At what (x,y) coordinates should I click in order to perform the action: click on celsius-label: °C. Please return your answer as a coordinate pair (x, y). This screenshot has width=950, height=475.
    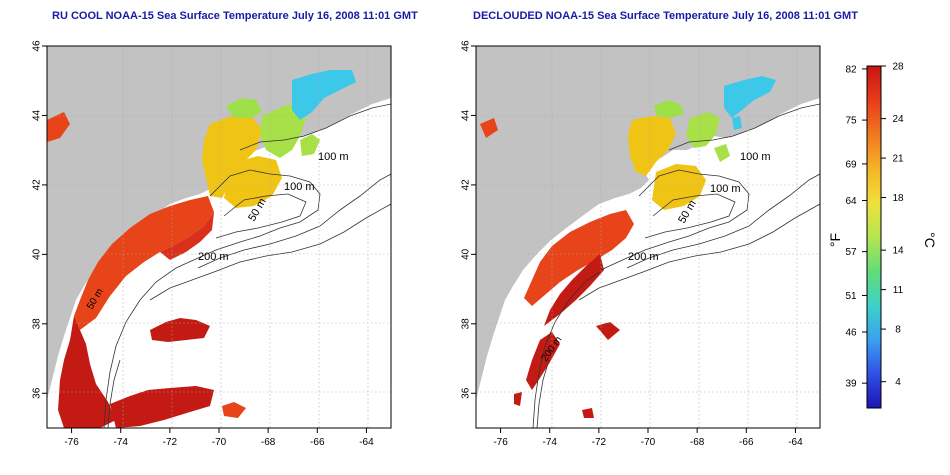
    Looking at the image, I should click on (930, 240).